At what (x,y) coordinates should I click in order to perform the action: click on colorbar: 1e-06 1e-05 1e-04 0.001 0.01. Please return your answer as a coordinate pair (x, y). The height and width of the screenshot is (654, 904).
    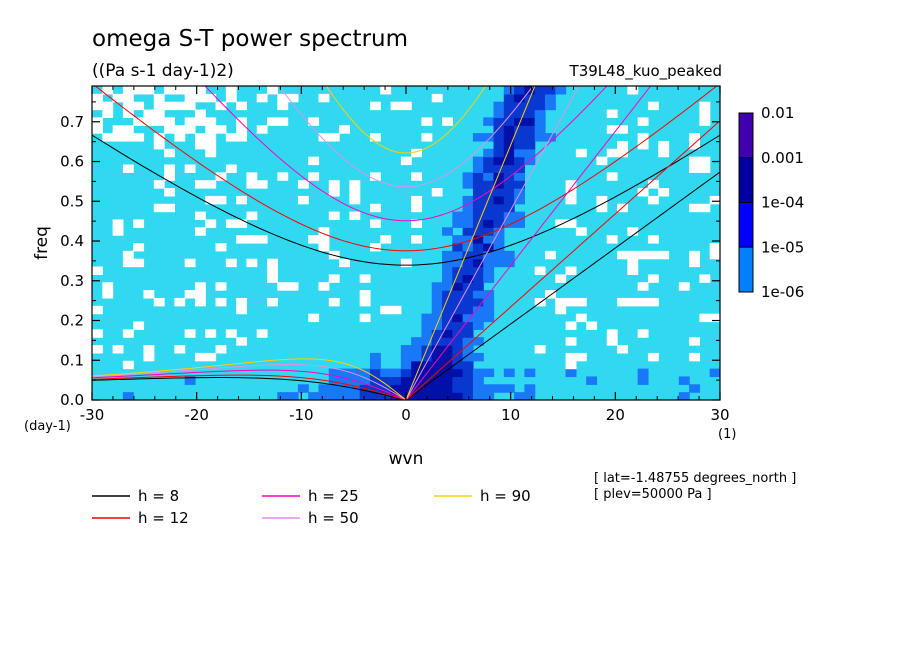
    Looking at the image, I should click on (771, 202).